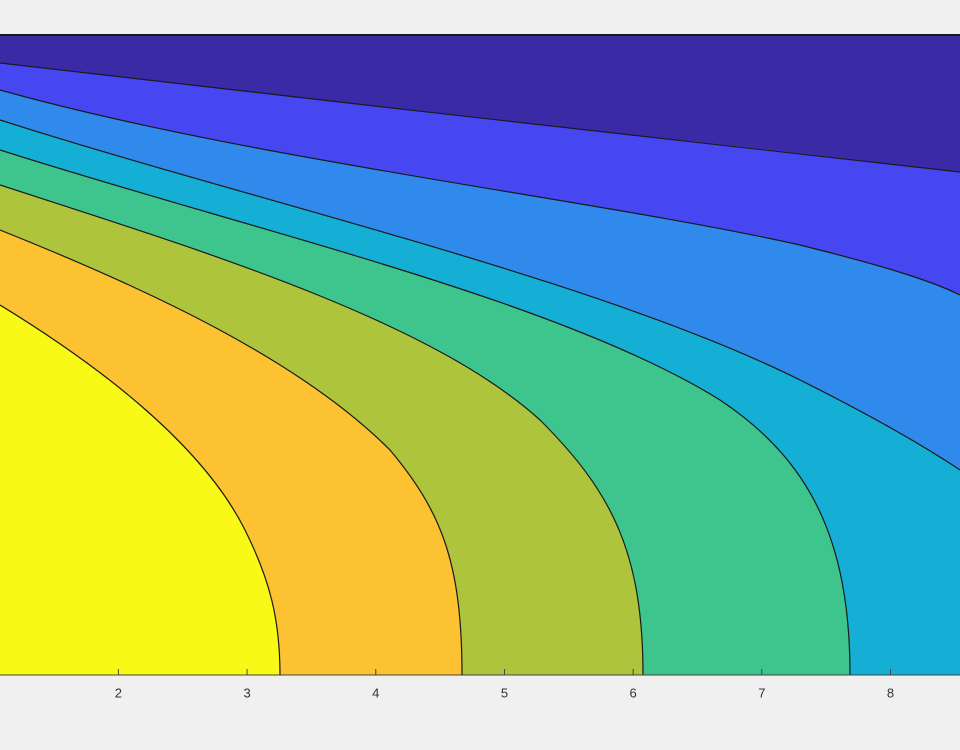  Describe the element at coordinates (246, 692) in the screenshot. I see `x-tick-label: 3` at that location.